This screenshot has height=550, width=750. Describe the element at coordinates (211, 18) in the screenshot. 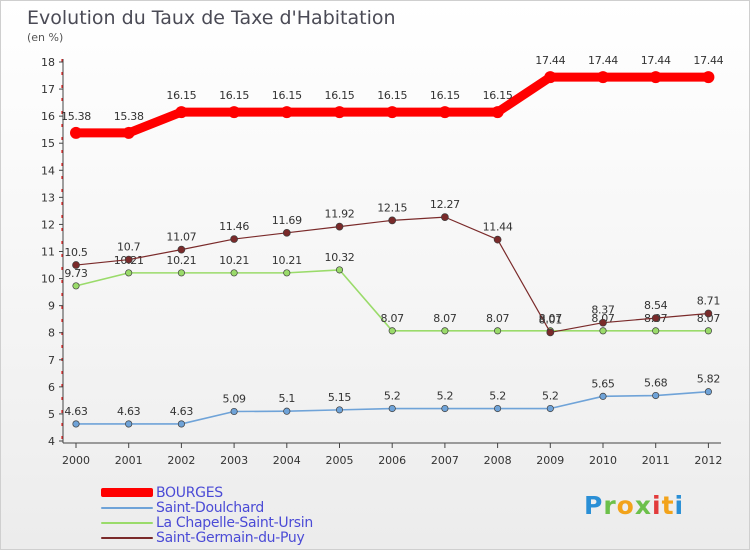

I see `chart-title: Evolution du Taux de Taxe d'Habitation` at that location.